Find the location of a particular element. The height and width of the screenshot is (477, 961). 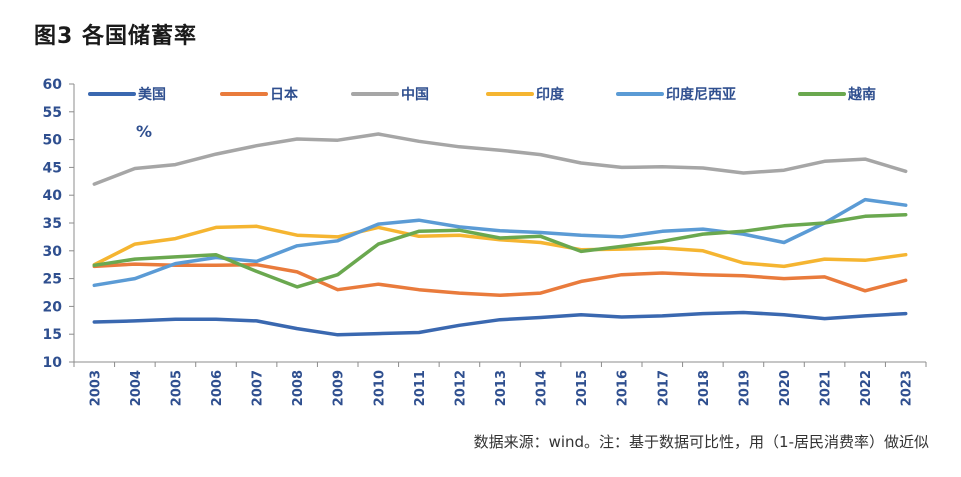

y-tick-label: 25 is located at coordinates (52, 280).